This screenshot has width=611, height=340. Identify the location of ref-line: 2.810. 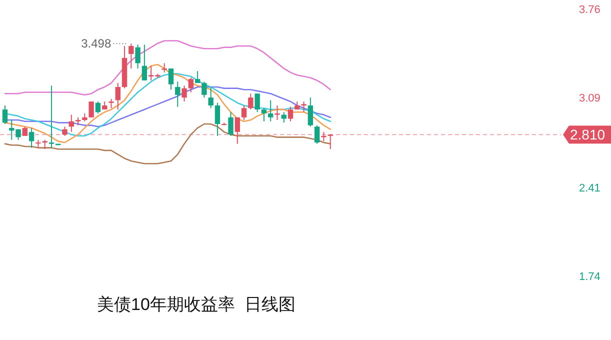
(305, 135).